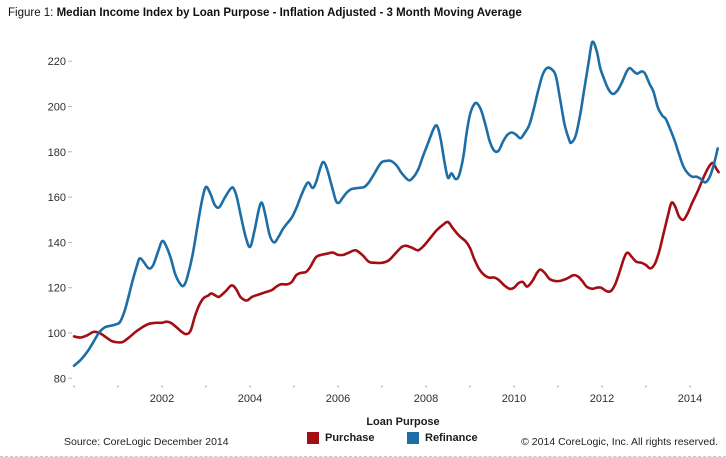 Image resolution: width=726 pixels, height=457 pixels. I want to click on legend: Purchase Refinance, so click(363, 440).